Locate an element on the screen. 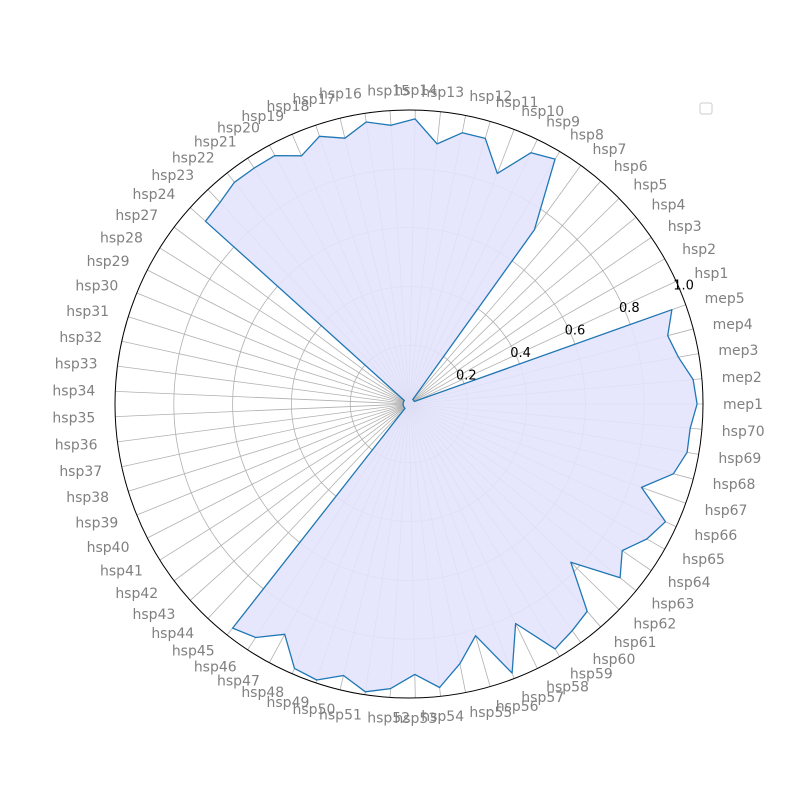  category-label: hsp42 is located at coordinates (136, 594).